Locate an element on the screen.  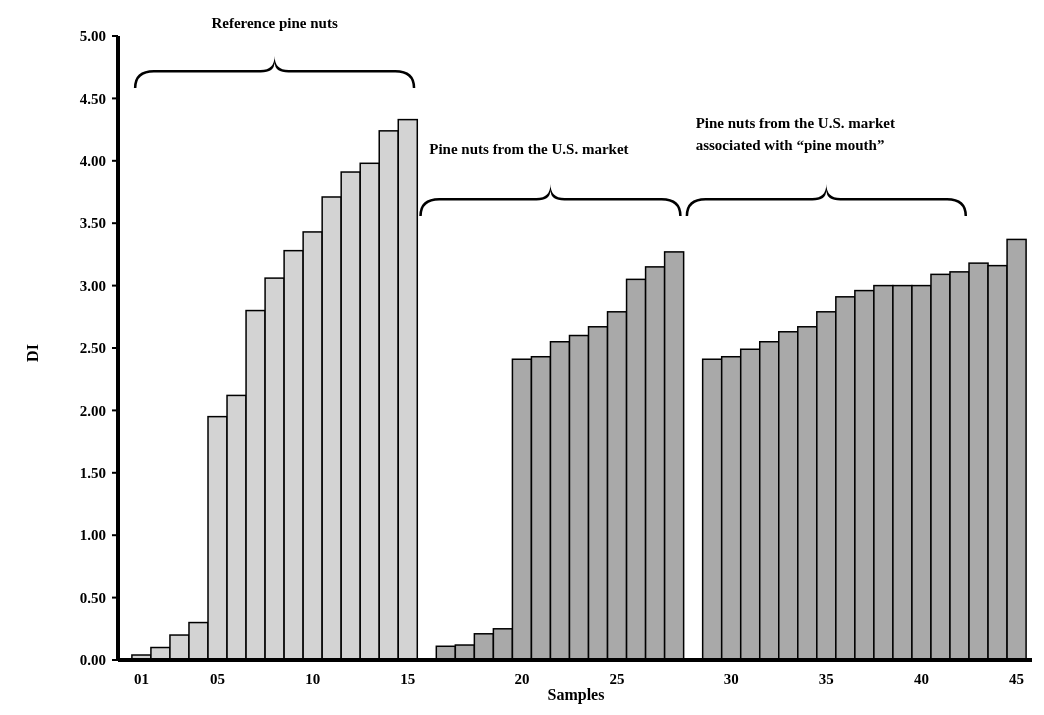
y-axis-title: DI is located at coordinates (32, 353).